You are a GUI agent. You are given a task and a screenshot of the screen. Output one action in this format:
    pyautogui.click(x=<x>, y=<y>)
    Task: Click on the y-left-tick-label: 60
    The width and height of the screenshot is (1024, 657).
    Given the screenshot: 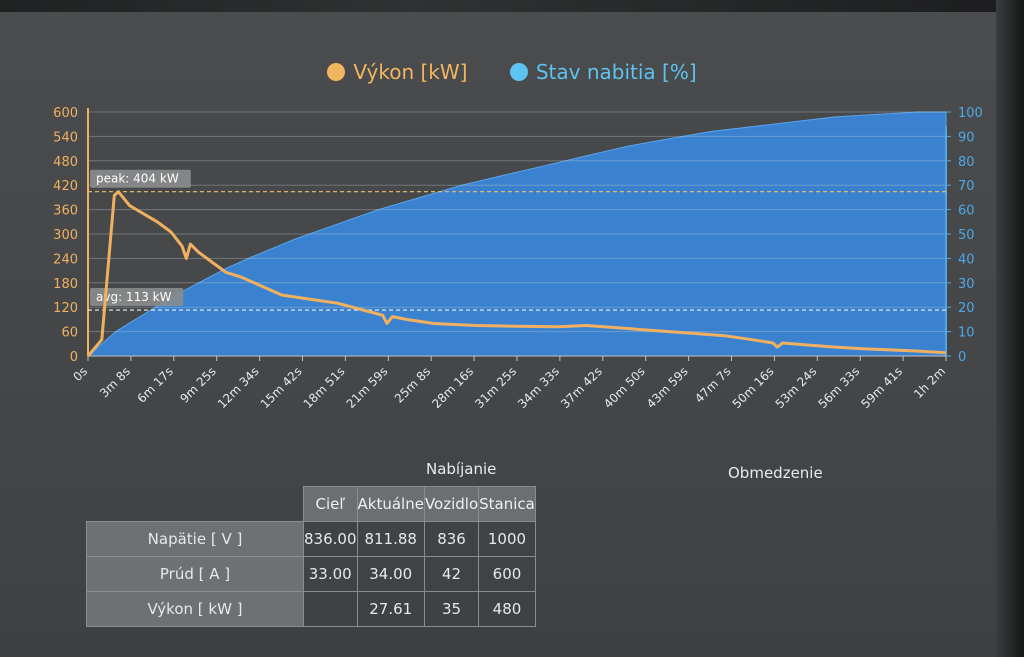 What is the action you would take?
    pyautogui.click(x=69, y=333)
    